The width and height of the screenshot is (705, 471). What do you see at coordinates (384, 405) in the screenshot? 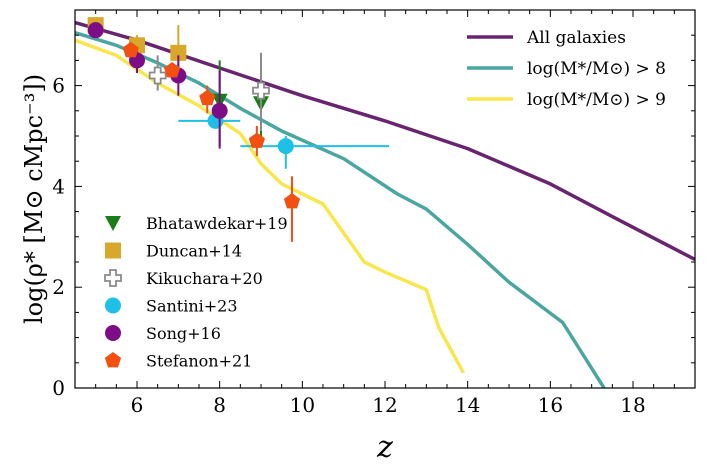
I see `x-tick-label: 12` at bounding box center [384, 405].